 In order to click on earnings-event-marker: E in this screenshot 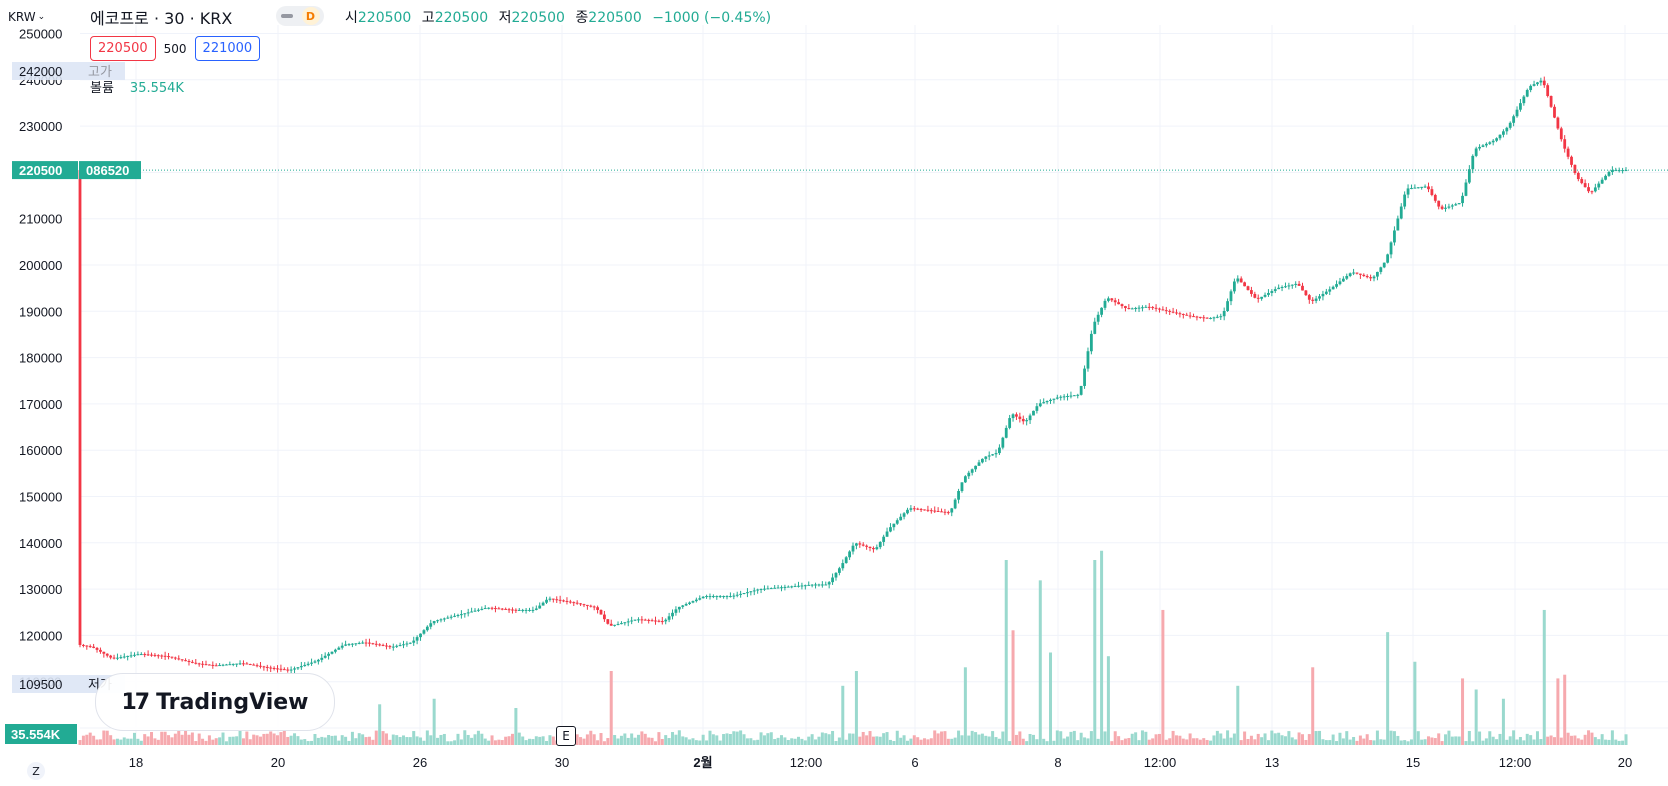, I will do `click(566, 736)`.